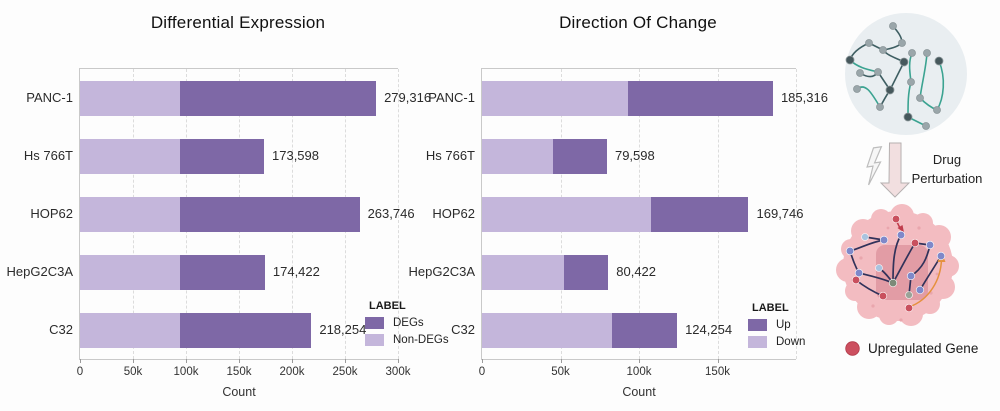 This screenshot has width=1000, height=411. What do you see at coordinates (947, 169) in the screenshot?
I see `drug-perturbation-label: Drug Perturbation` at bounding box center [947, 169].